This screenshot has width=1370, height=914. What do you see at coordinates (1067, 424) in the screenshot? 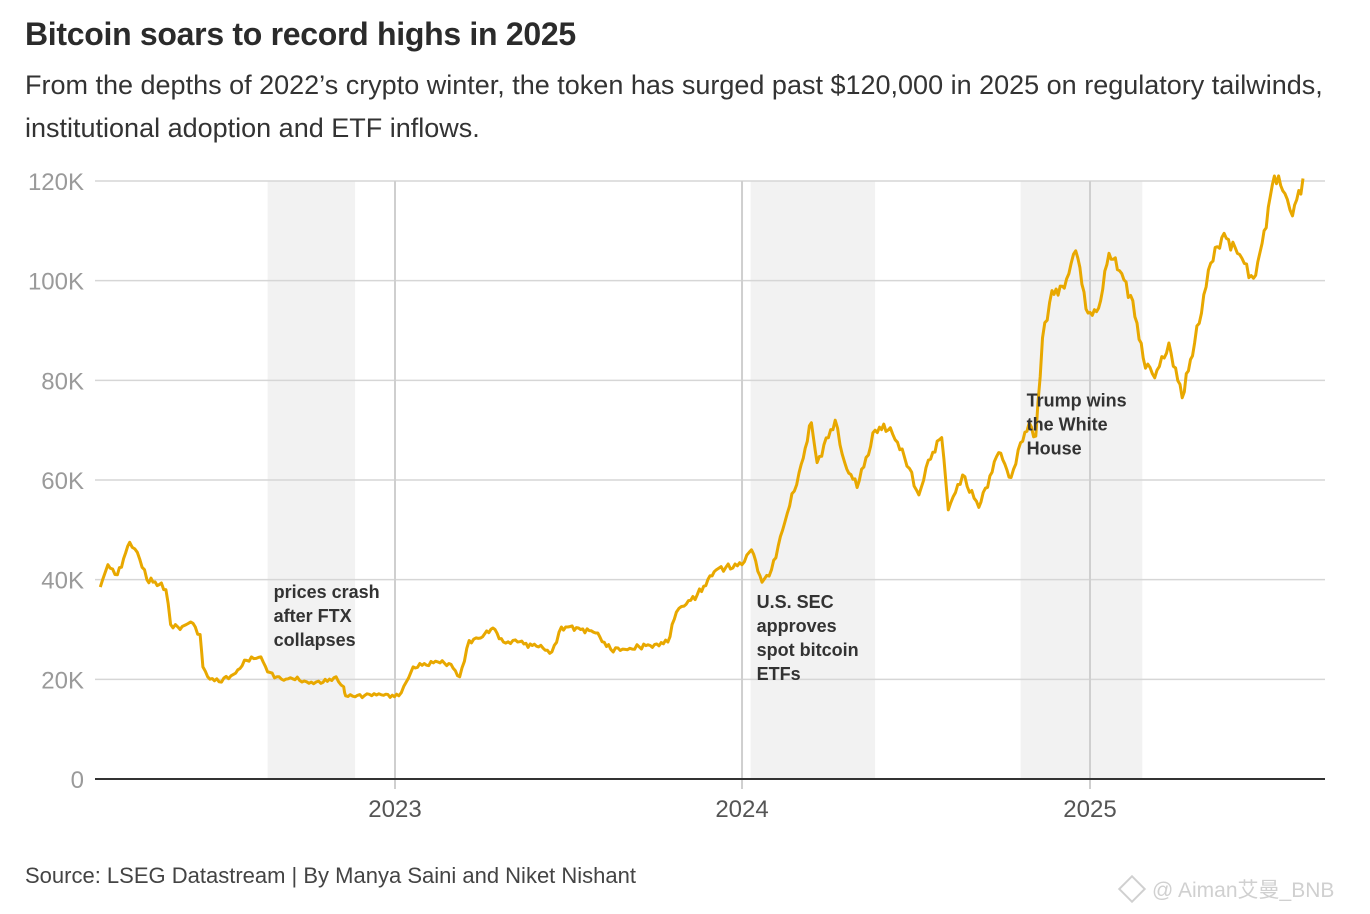
I see `annotation-3-line: the White` at bounding box center [1067, 424].